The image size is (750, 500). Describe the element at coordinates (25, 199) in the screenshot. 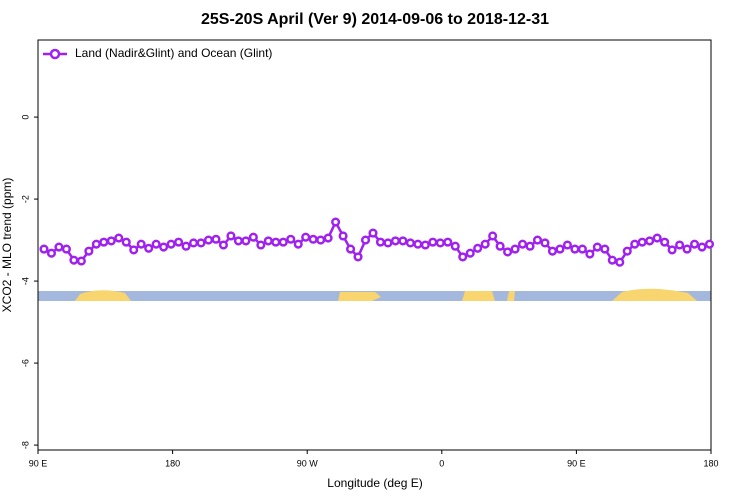

I see `y-tick-label: -2` at that location.